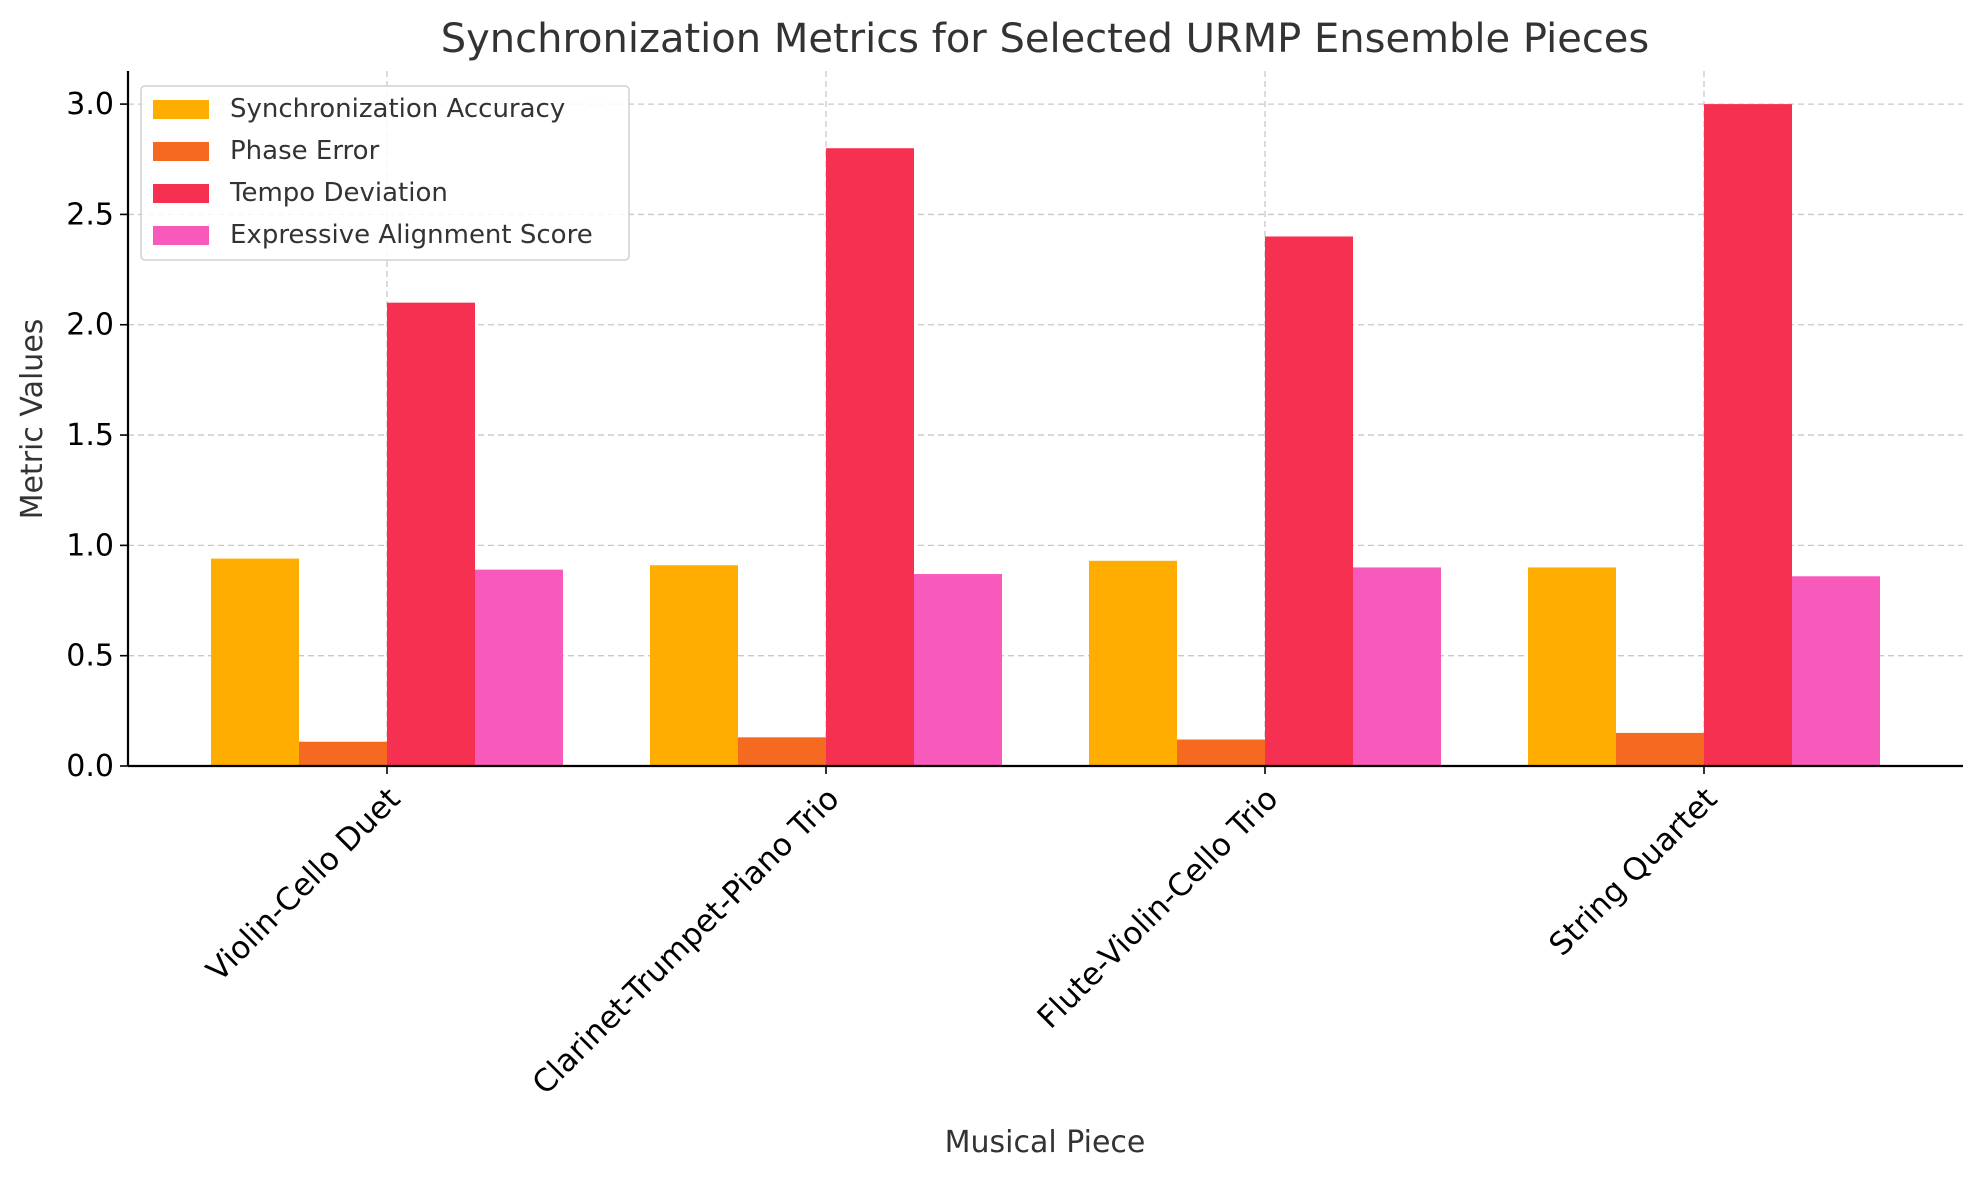  What do you see at coordinates (90, 214) in the screenshot?
I see `y-tick-label: 2.5` at bounding box center [90, 214].